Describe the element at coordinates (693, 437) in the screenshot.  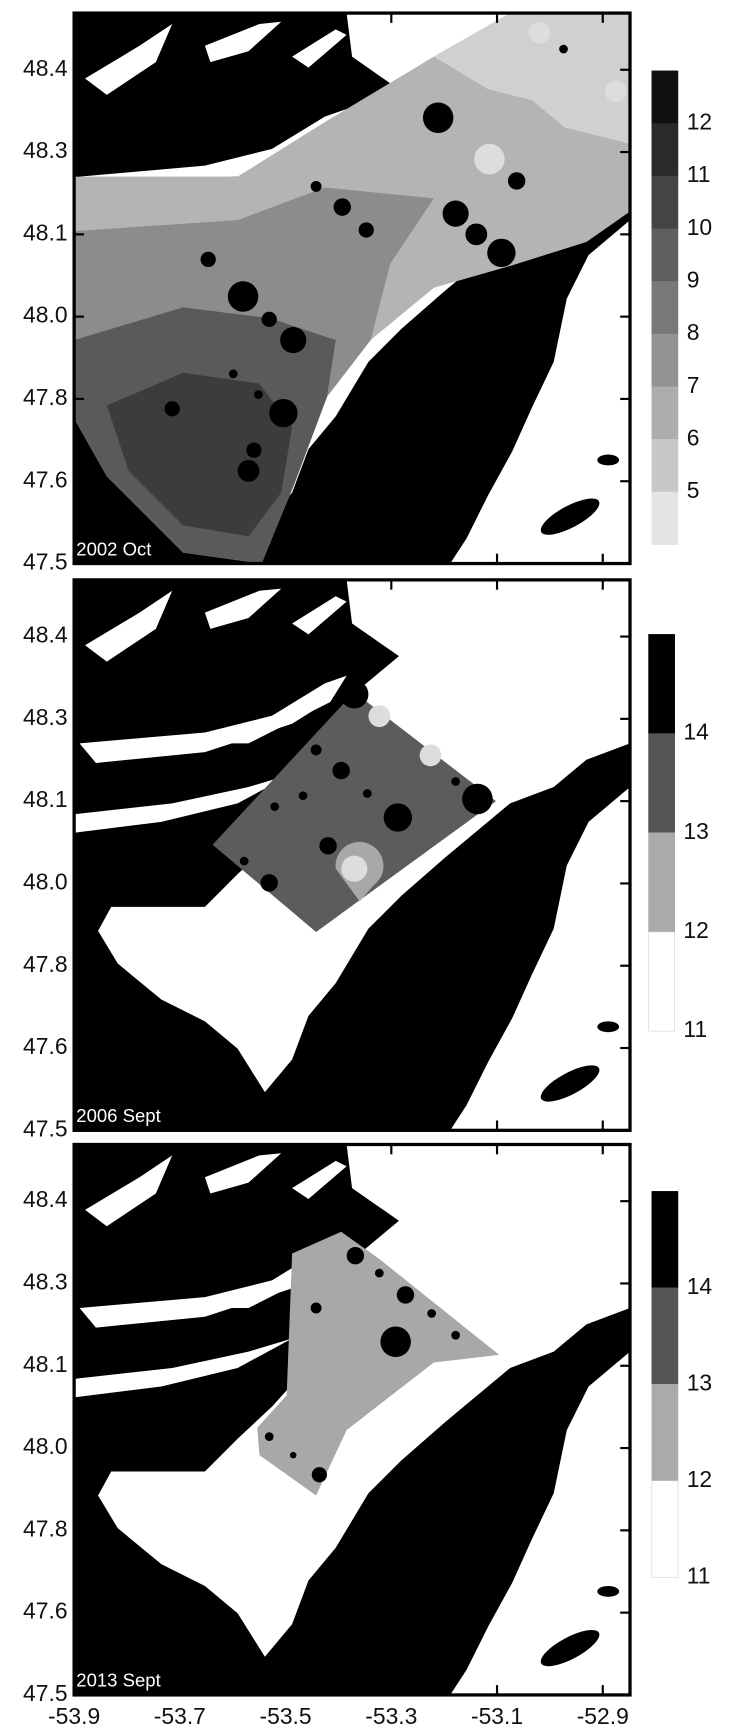
I see `colorbar-label: 6` at that location.